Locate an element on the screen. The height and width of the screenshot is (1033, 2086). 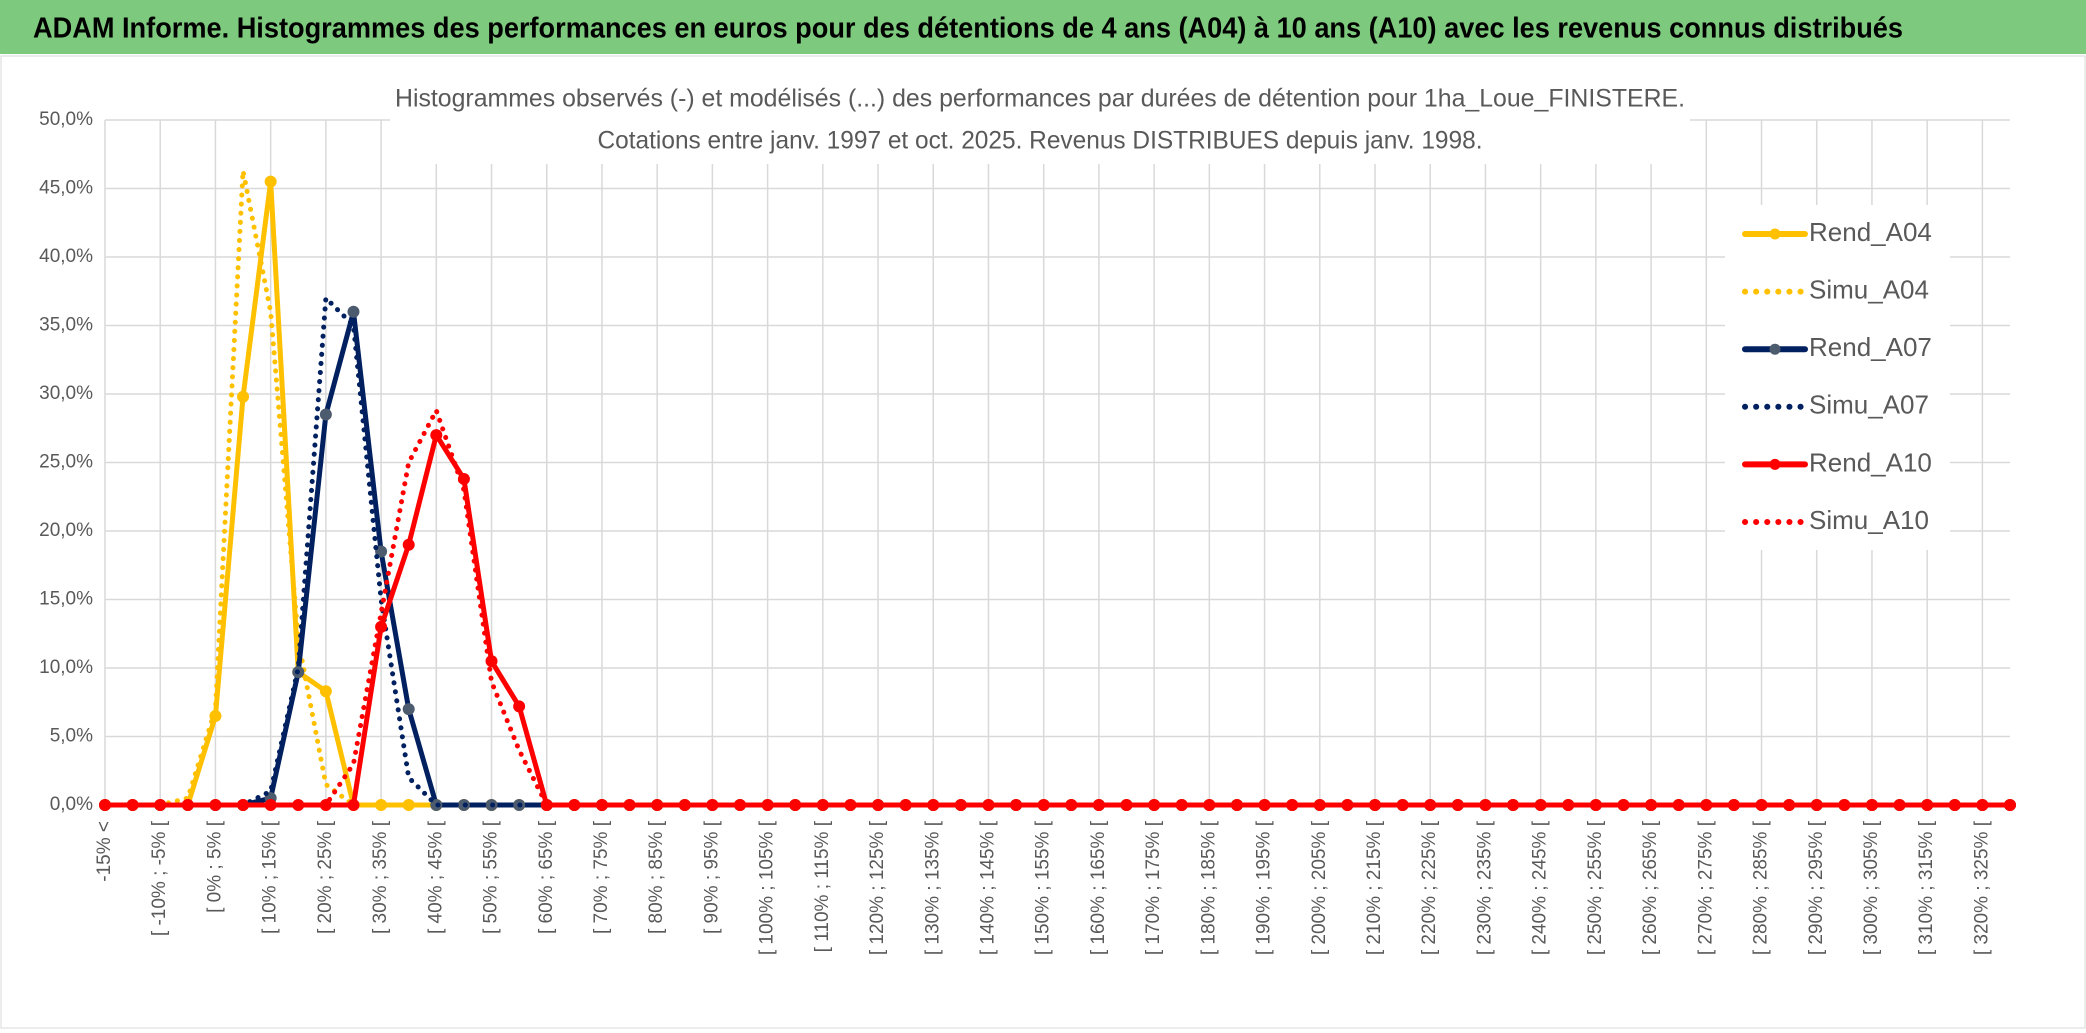
header-band is located at coordinates (1043, 27).